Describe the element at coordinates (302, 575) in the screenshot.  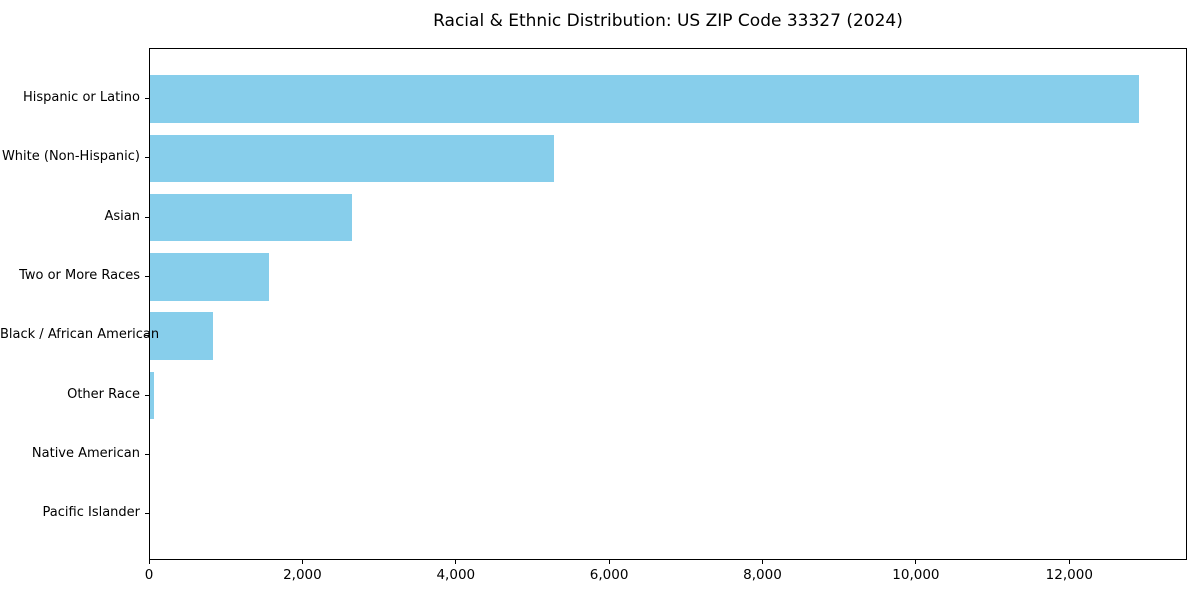
I see `x-tick-label-2-000: 2,000` at that location.